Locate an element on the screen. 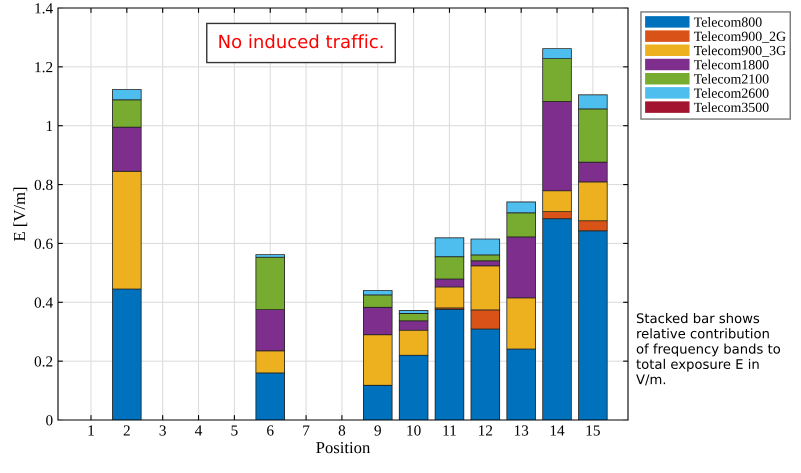 The image size is (801, 473). x-axis-title: Position is located at coordinates (343, 448).